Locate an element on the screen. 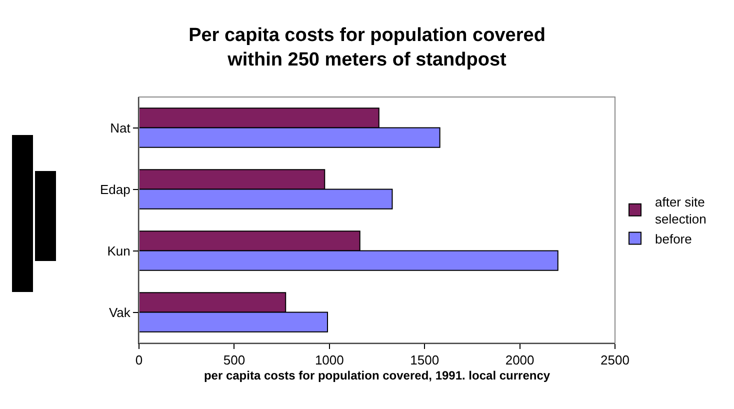  x-axis-title: per capita costs for population covered, 1991. local currency is located at coordinates (377, 375).